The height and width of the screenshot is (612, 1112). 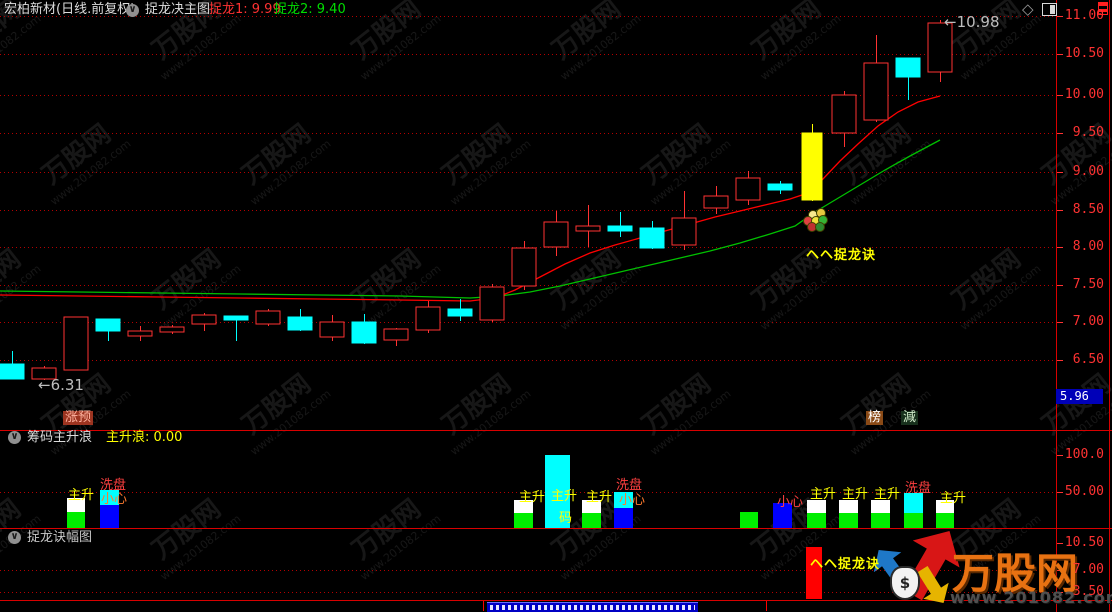 I want to click on dragon-signal-annotation-sub: ヘヘ捉龙诀, so click(x=845, y=564).